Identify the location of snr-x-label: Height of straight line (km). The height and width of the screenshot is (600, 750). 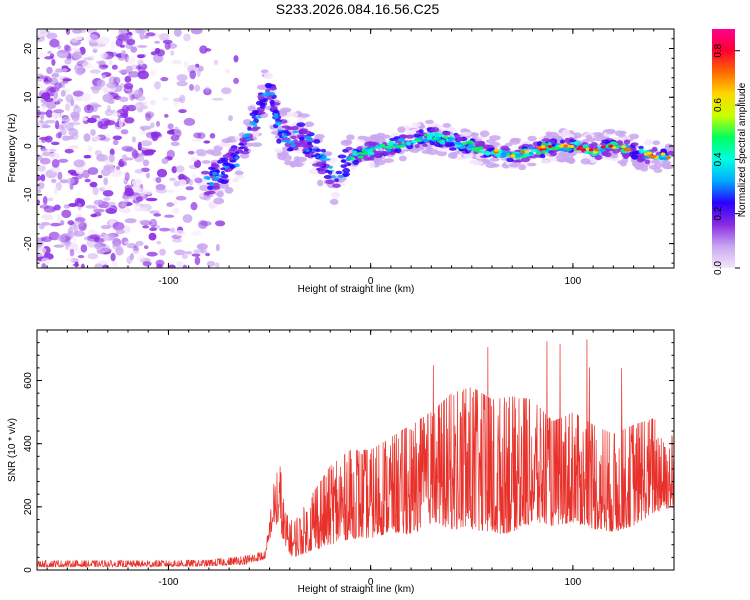
(356, 589).